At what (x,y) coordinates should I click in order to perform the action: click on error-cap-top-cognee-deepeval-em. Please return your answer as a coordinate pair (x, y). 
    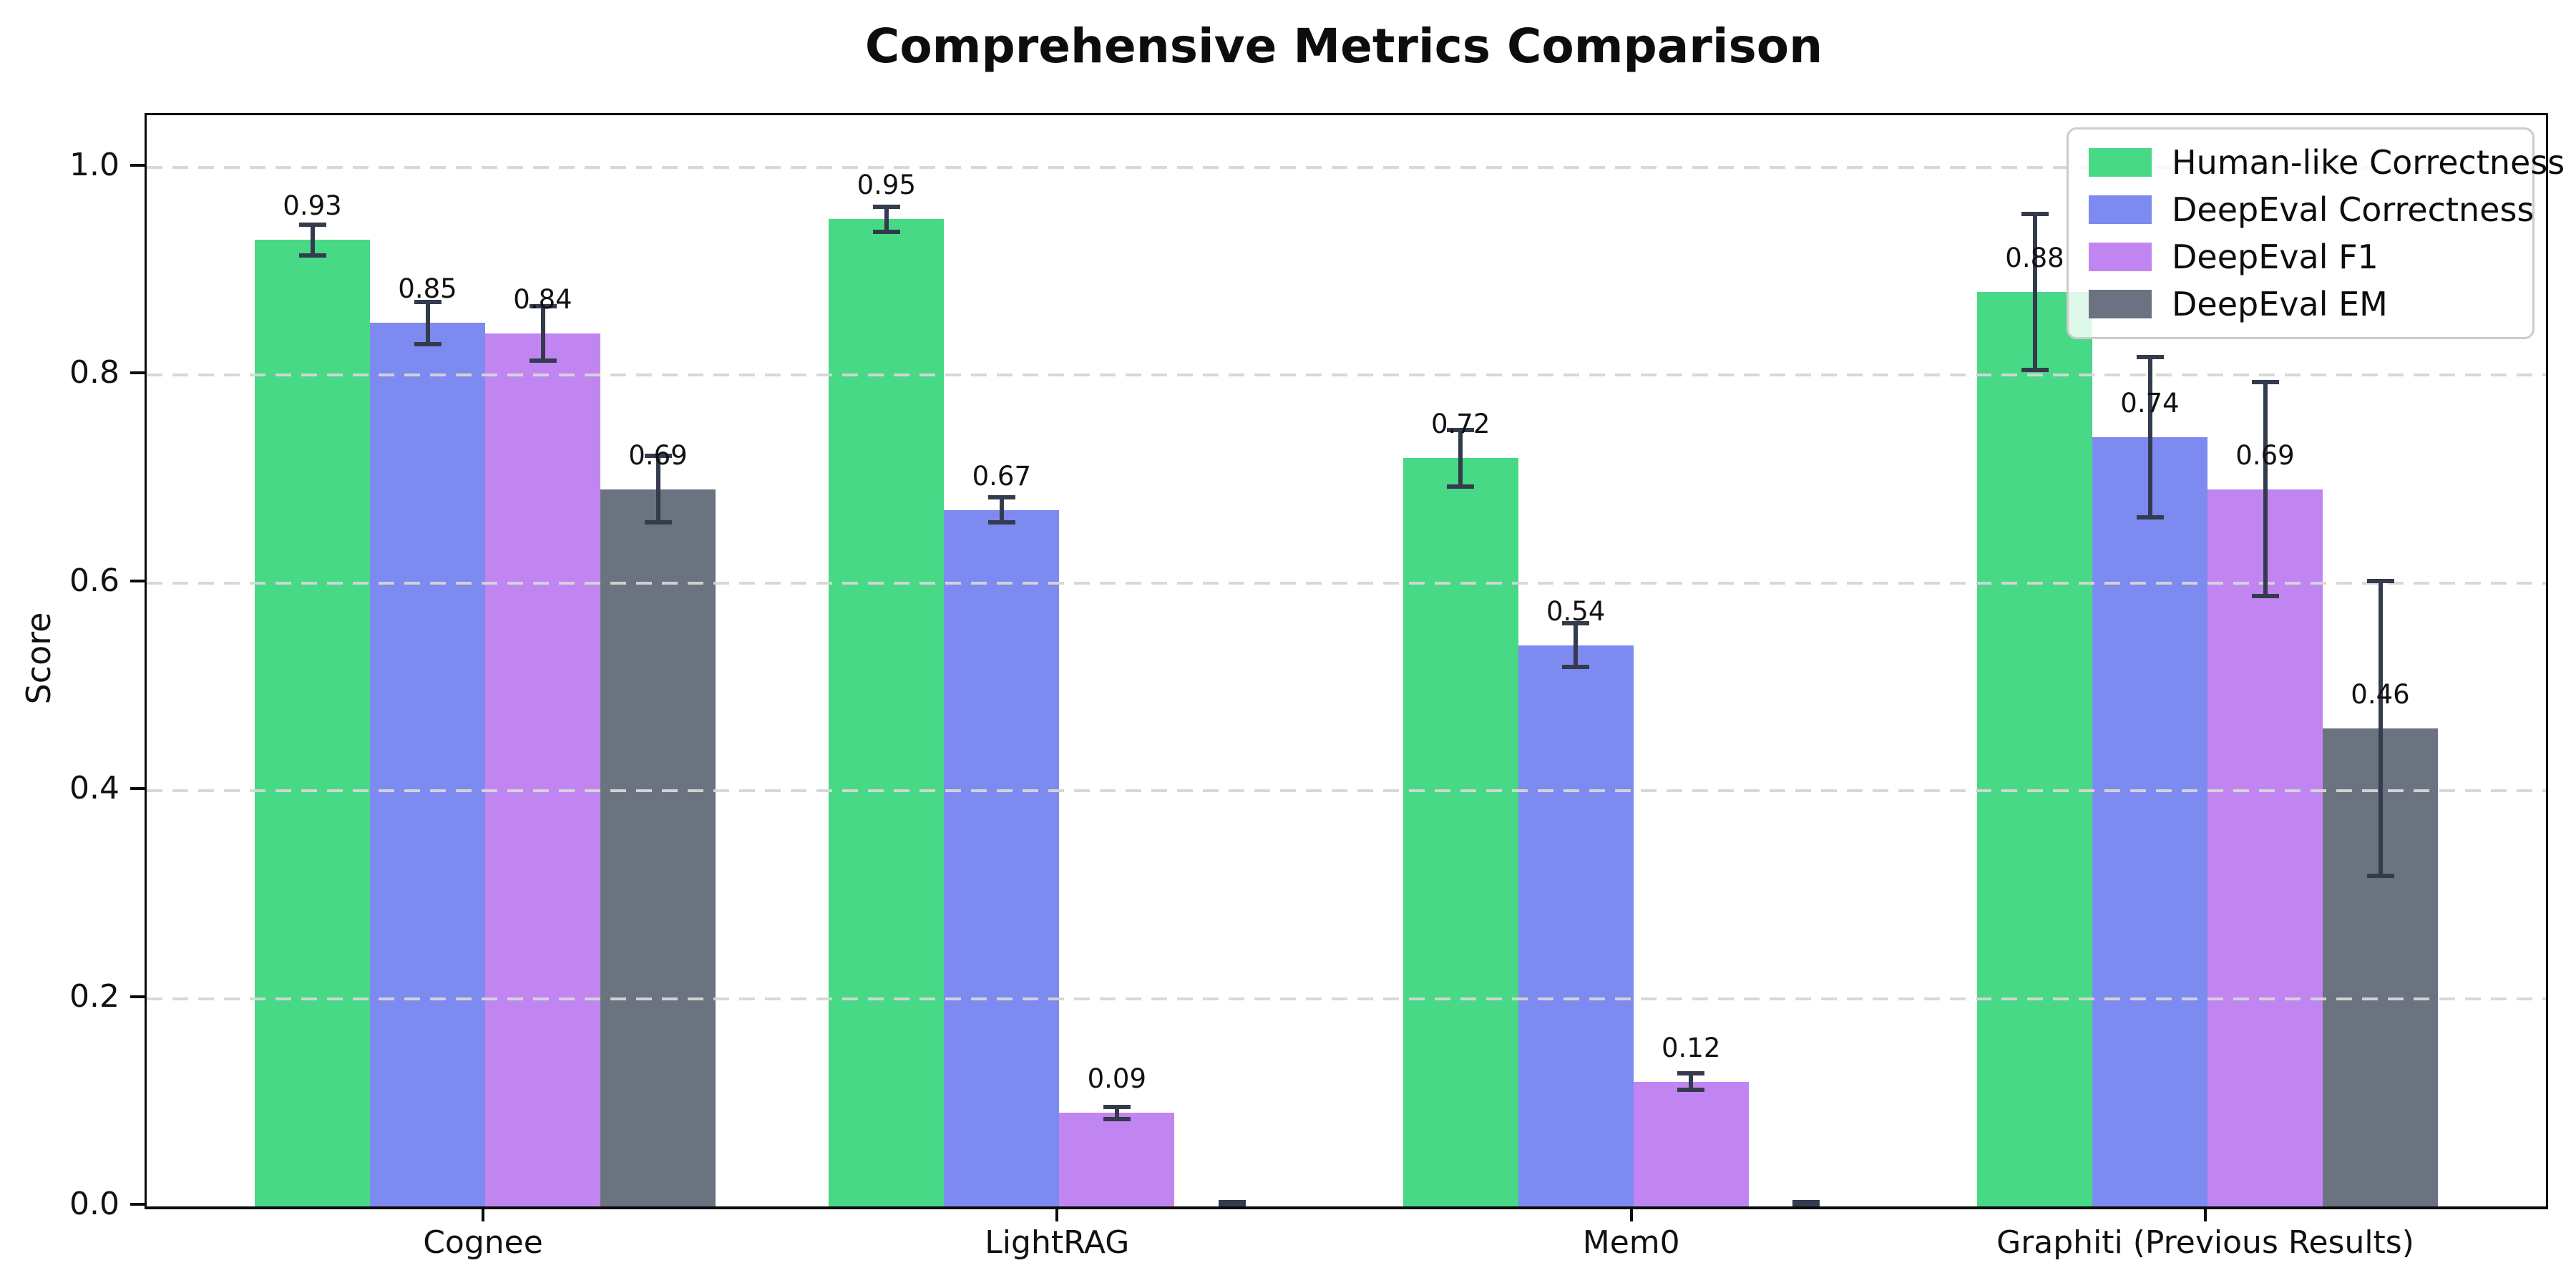
    Looking at the image, I should click on (658, 456).